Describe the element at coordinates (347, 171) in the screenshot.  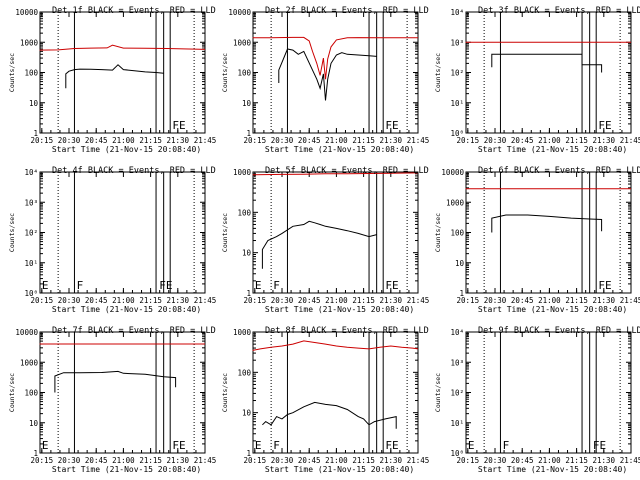
I see `chart-title: Det 5f BLACK = Events, RED = LLD` at that location.